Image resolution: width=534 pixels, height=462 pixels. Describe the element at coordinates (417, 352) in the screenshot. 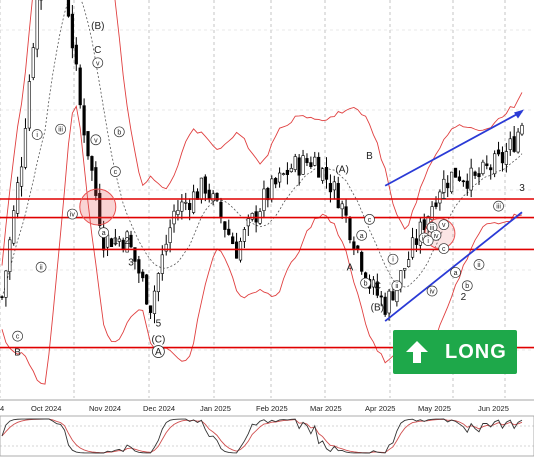

I see `up-arrow-icon` at that location.